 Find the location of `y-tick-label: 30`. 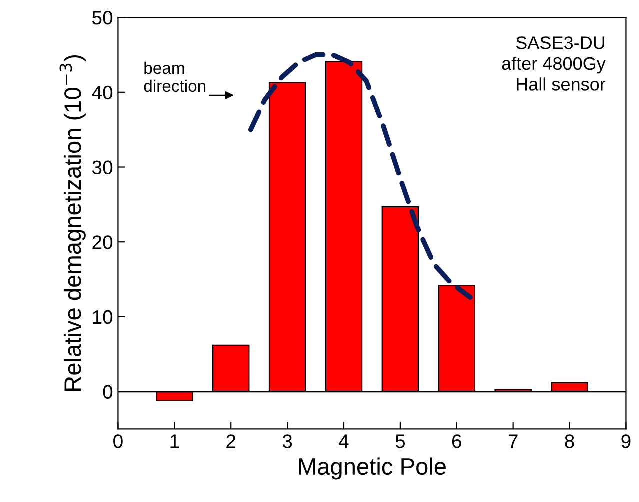

y-tick-label: 30 is located at coordinates (102, 167).